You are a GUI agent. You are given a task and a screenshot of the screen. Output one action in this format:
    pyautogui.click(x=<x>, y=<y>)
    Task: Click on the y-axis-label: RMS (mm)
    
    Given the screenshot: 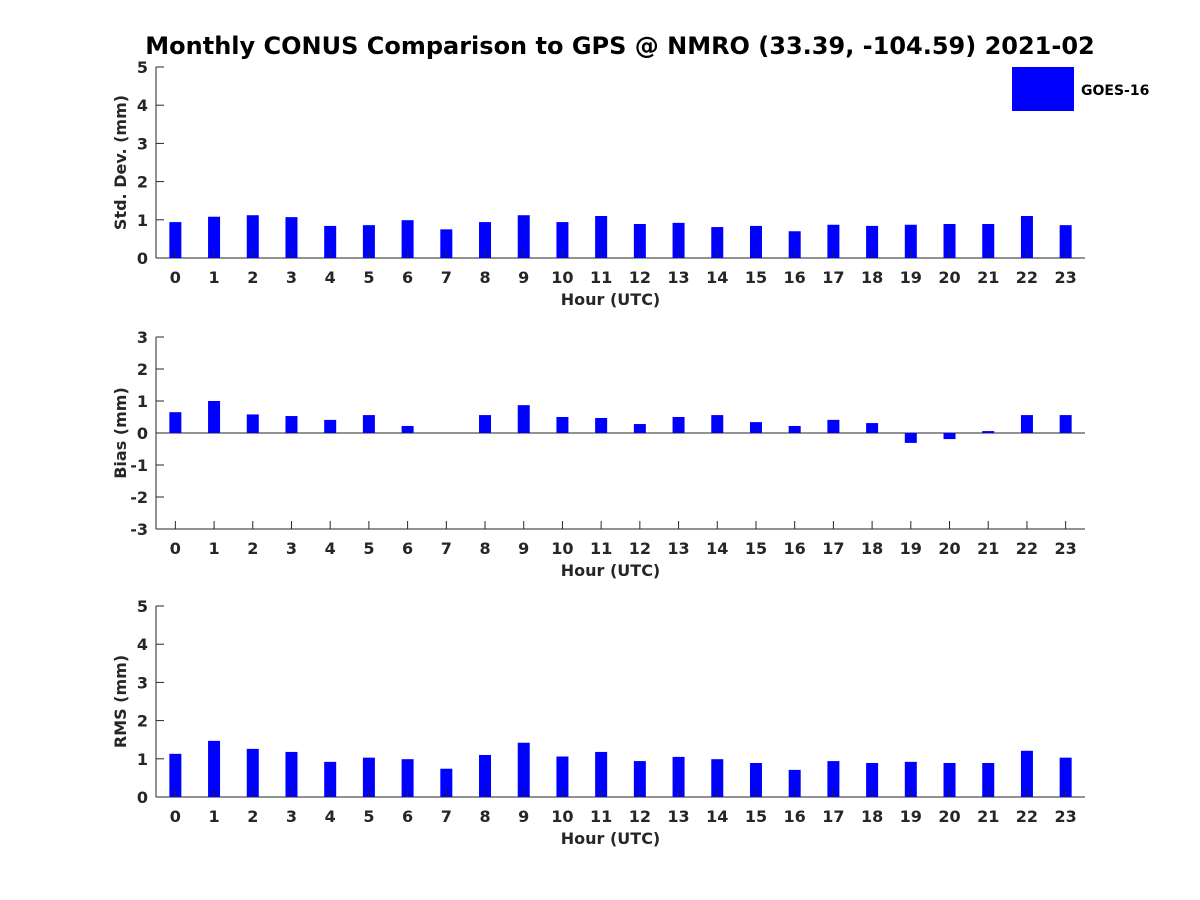 What is the action you would take?
    pyautogui.click(x=120, y=701)
    